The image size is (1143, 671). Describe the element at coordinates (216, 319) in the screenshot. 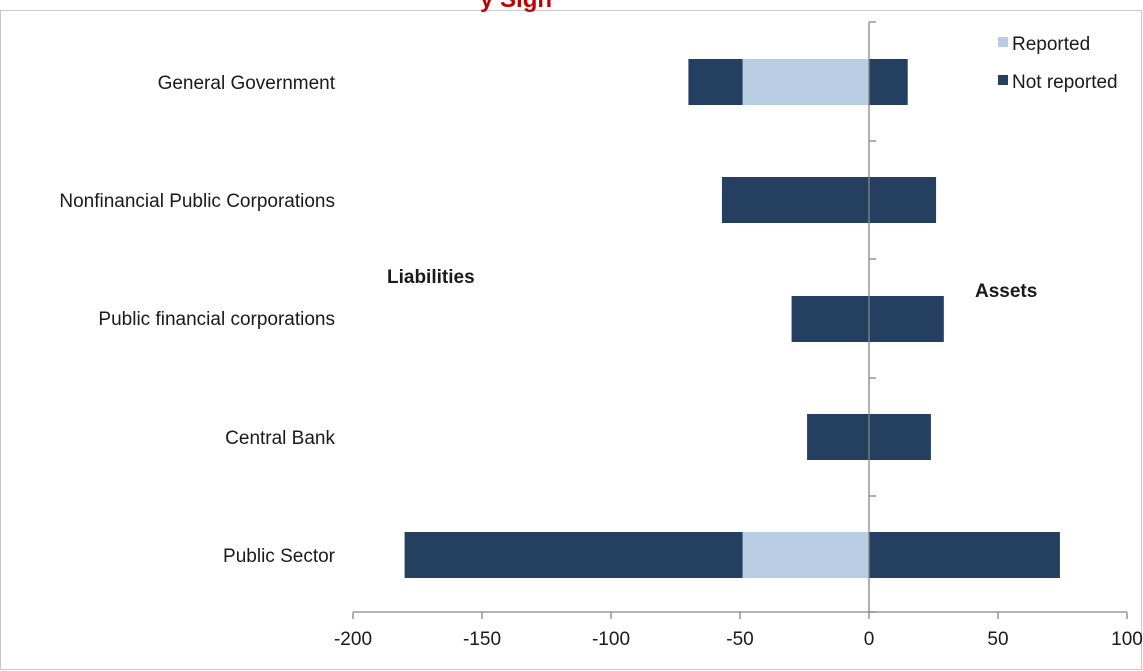

I see `category-label: Public financial corporations` at that location.